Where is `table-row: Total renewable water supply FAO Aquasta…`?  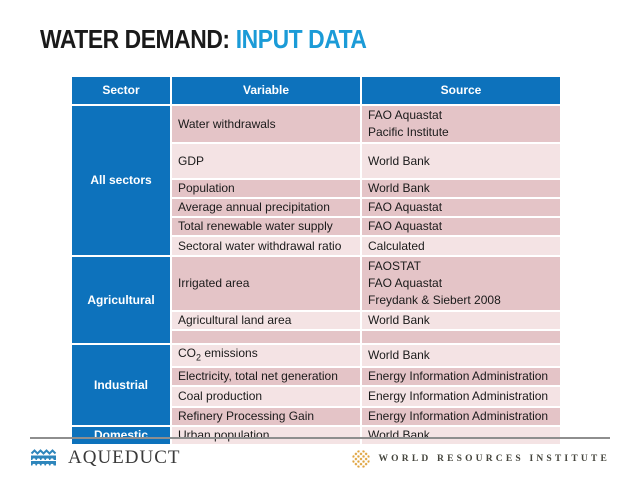
table-row: Total renewable water supply FAO Aquasta… is located at coordinates (316, 226).